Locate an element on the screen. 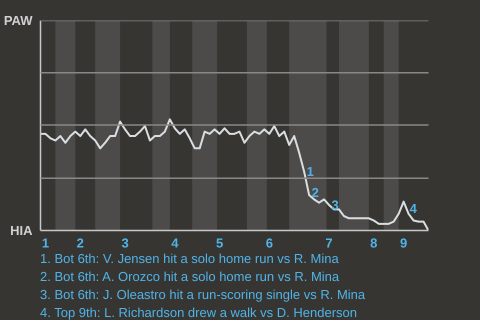 The image size is (480, 320). x-tick-label: 2 is located at coordinates (80, 243).